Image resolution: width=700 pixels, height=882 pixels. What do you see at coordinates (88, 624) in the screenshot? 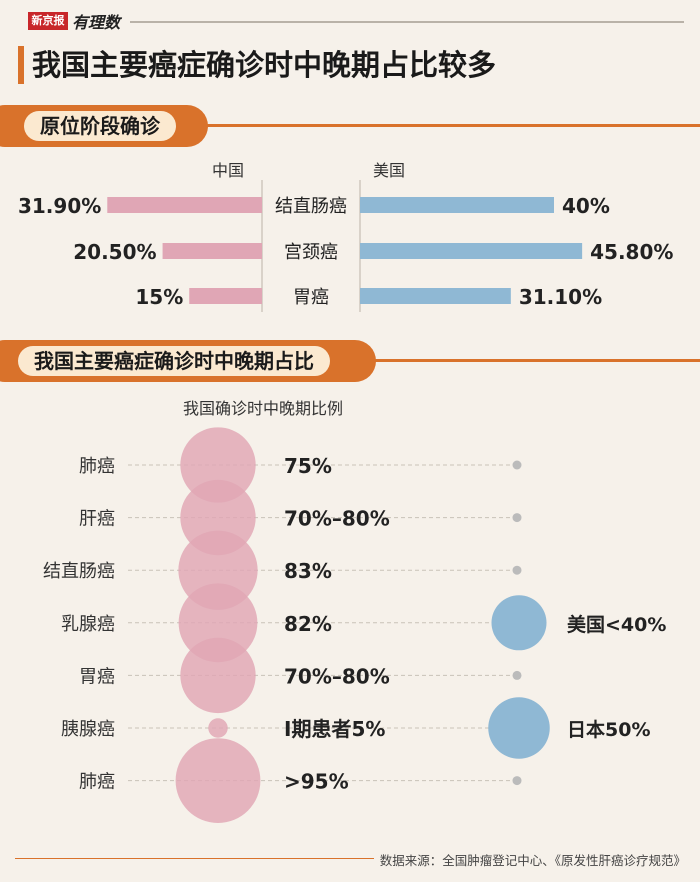
I see `row-label: 乳腺癌` at bounding box center [88, 624].